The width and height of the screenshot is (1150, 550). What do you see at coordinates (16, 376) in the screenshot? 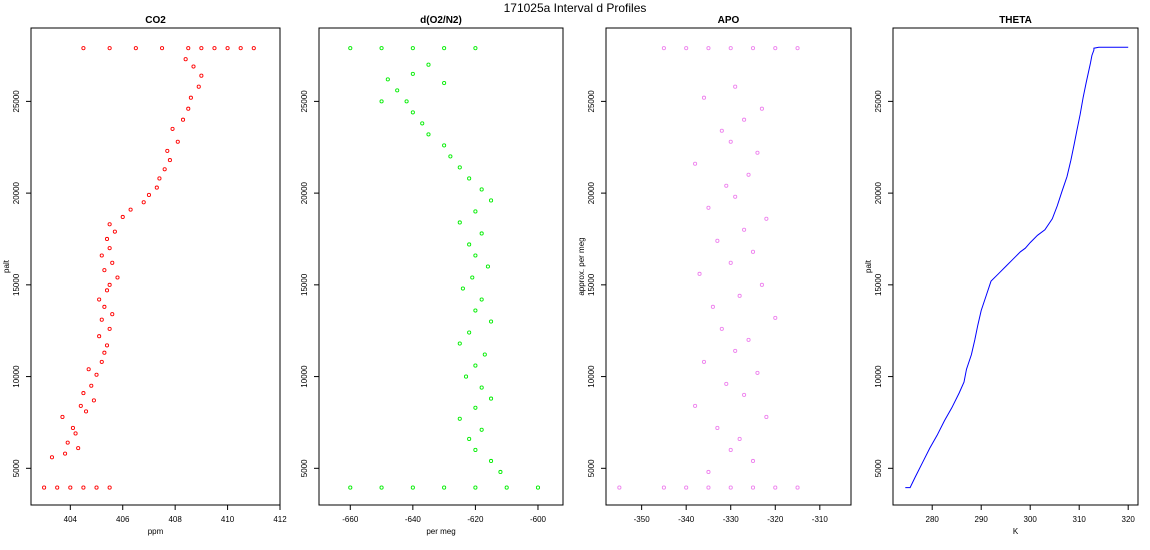
I see `y-tick-label: 10000` at bounding box center [16, 376].